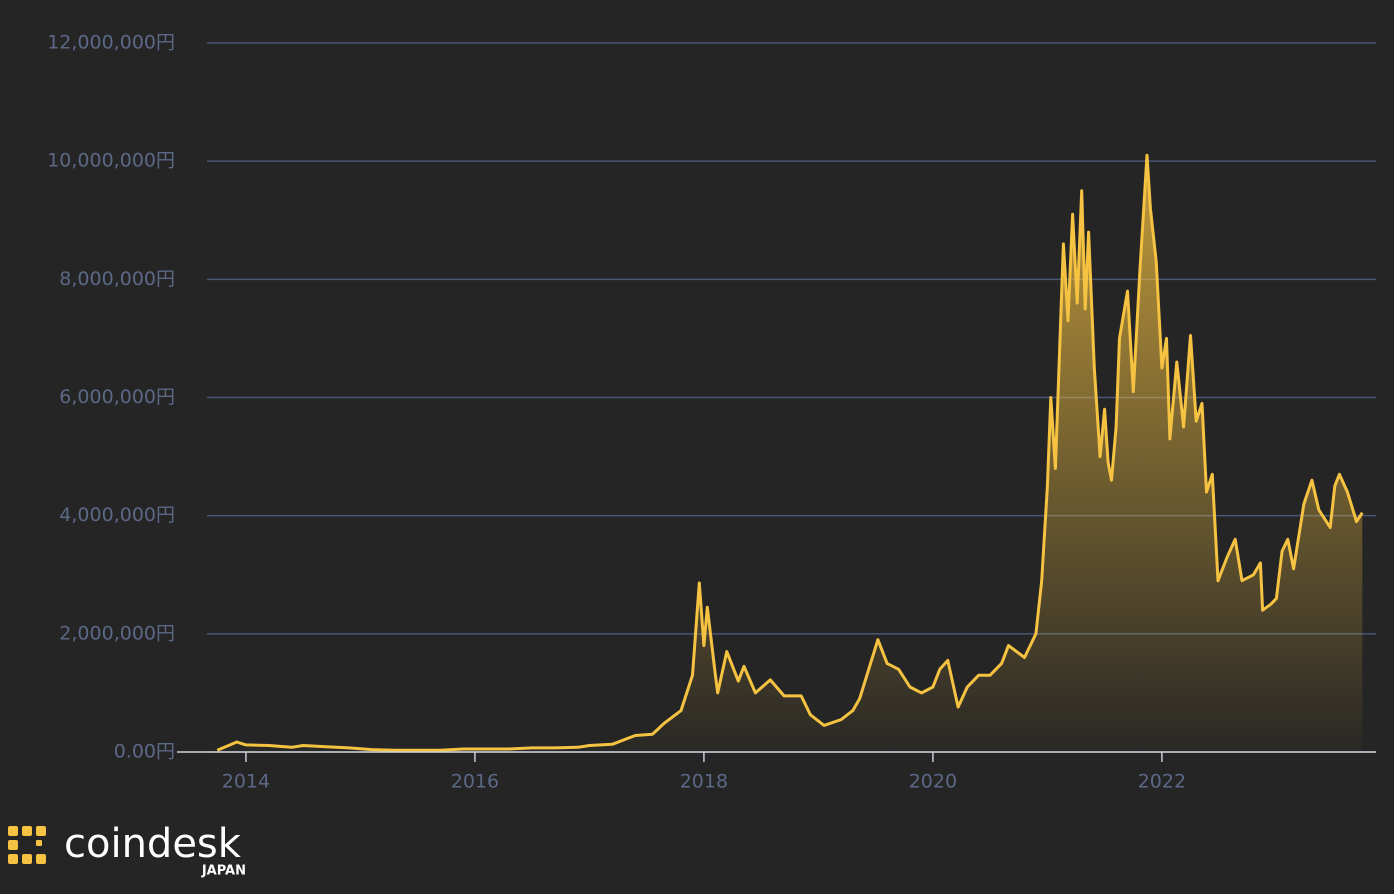  I want to click on y-tick-label: 2,000,000円, so click(117, 633).